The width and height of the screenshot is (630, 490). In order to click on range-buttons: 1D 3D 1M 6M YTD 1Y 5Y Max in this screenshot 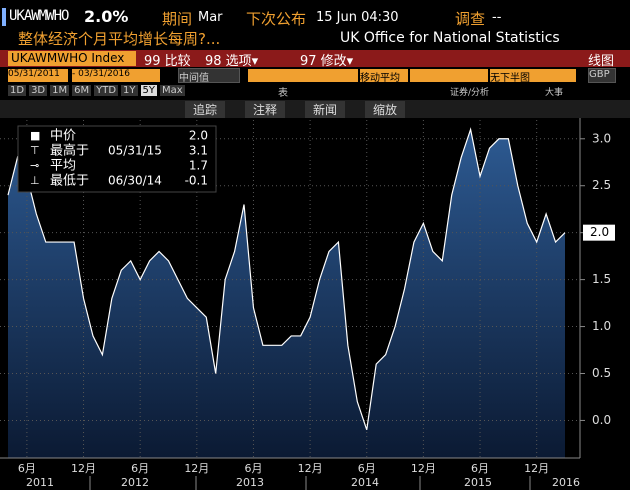, I will do `click(96, 90)`.